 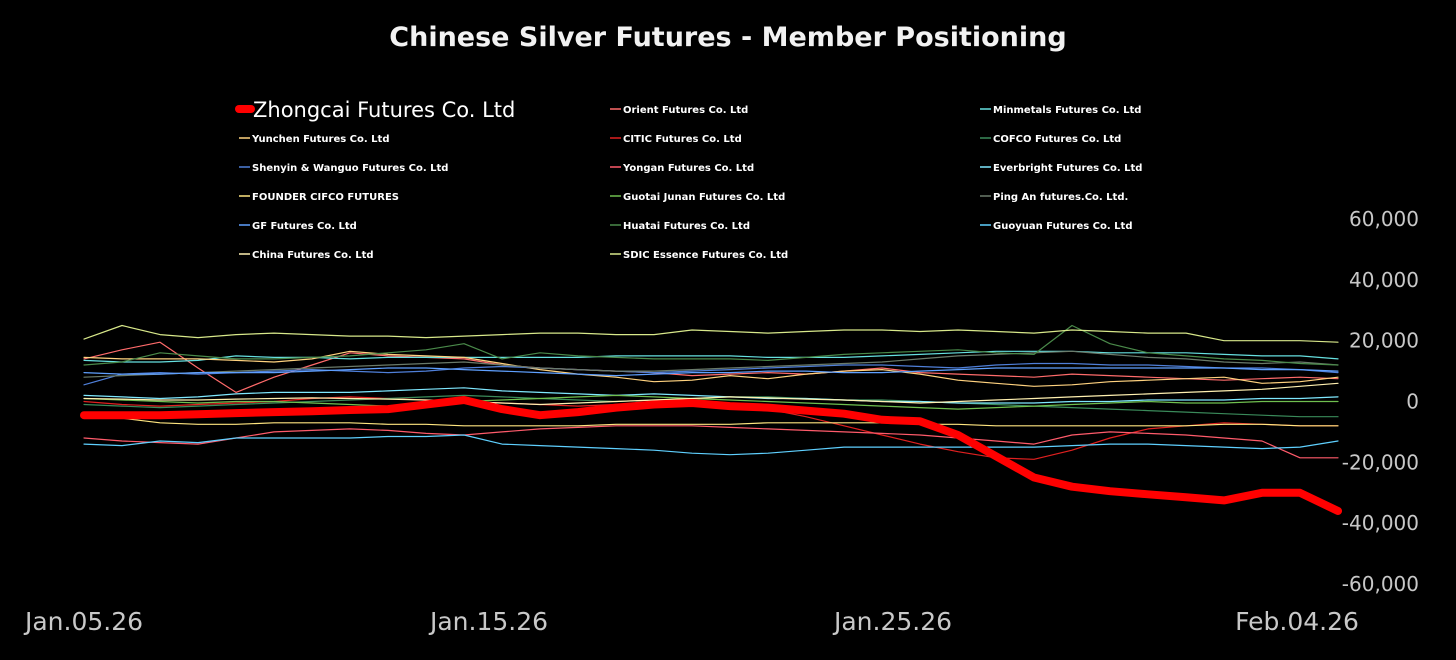 I want to click on x-tick-label: Jan.05.26, so click(x=83, y=621).